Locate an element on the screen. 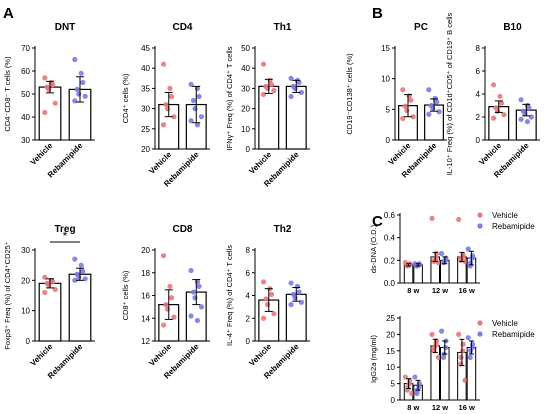 This screenshot has width=550, height=414. dsdna-legend-entry: Rebamipide is located at coordinates (513, 226).